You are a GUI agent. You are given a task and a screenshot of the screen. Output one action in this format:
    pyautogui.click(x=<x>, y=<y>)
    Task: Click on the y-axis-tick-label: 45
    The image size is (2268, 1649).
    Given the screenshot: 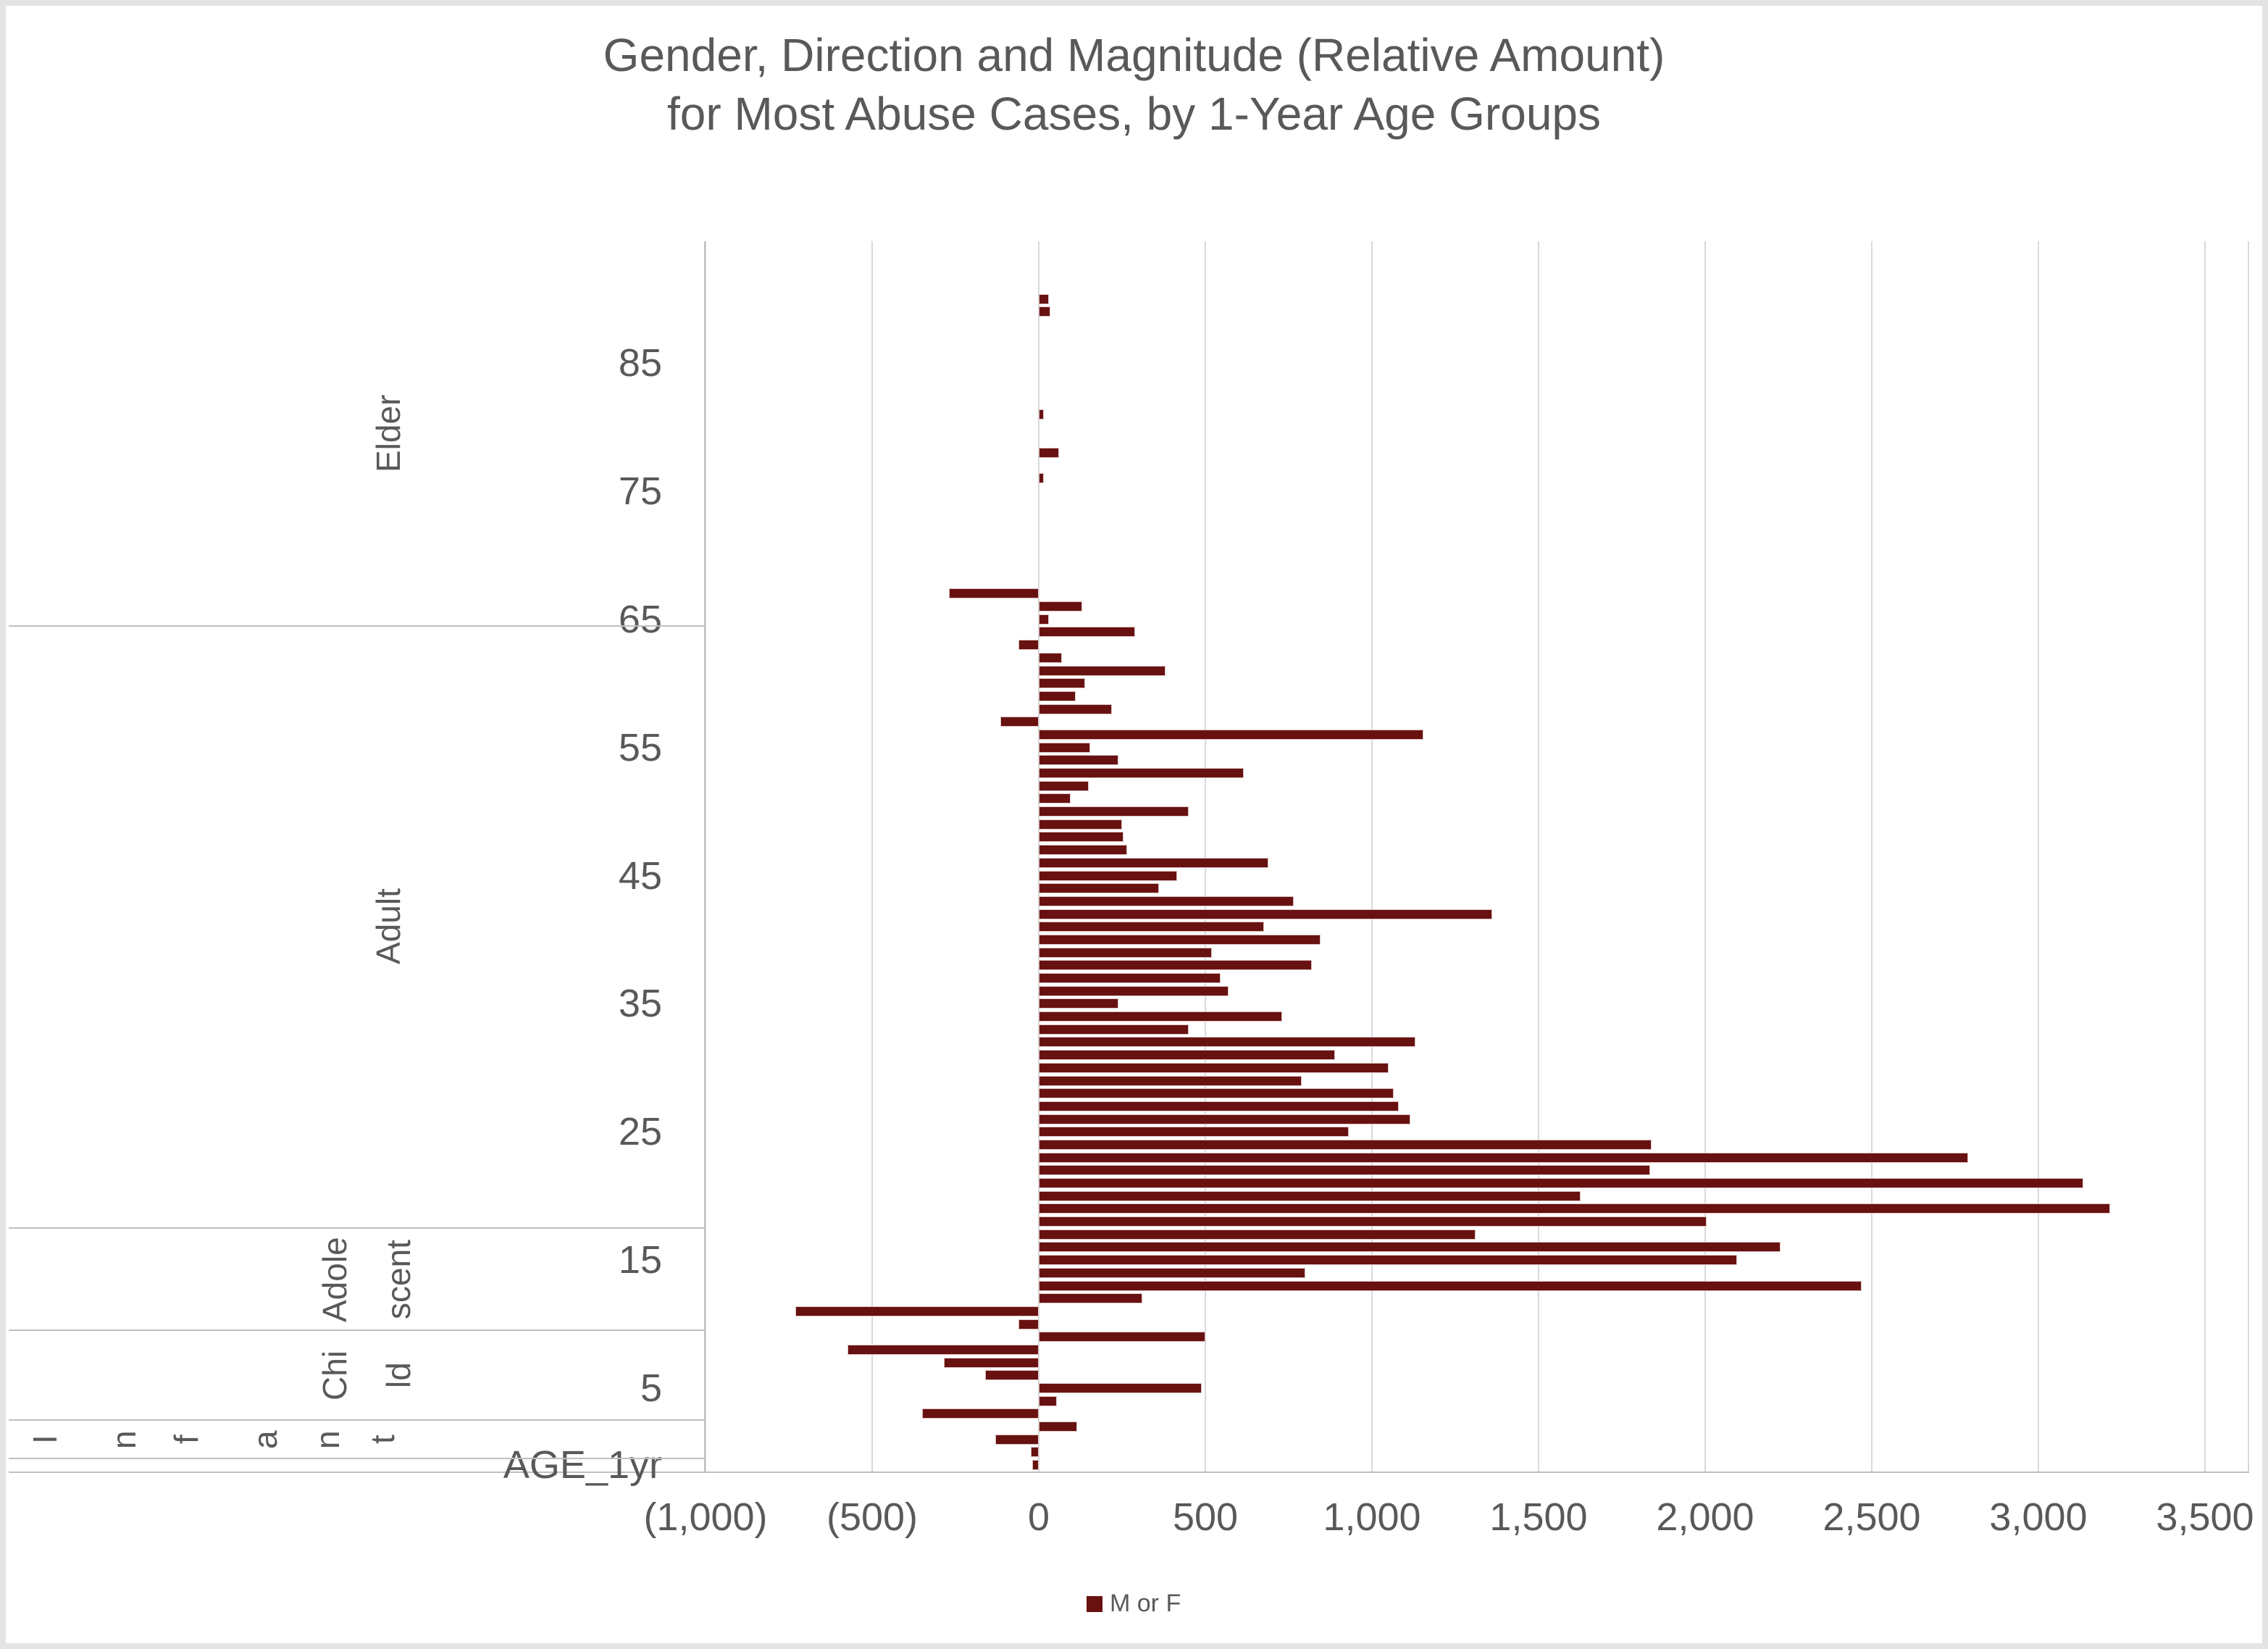 What is the action you would take?
    pyautogui.click(x=640, y=875)
    